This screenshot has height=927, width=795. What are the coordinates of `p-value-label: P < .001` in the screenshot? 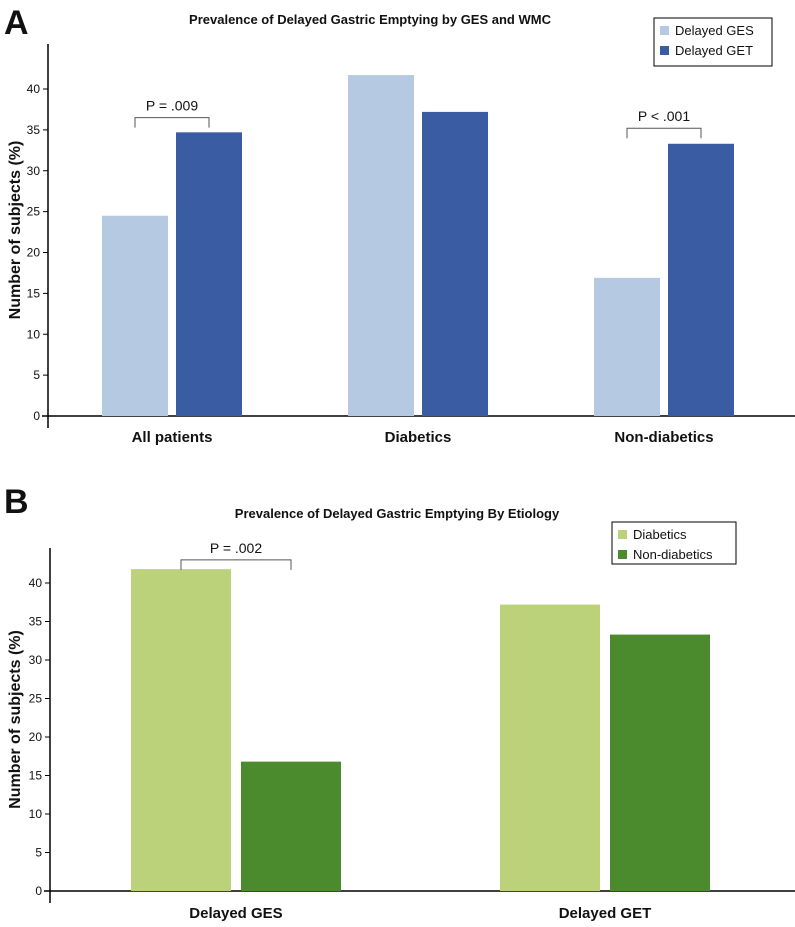 It's located at (664, 116).